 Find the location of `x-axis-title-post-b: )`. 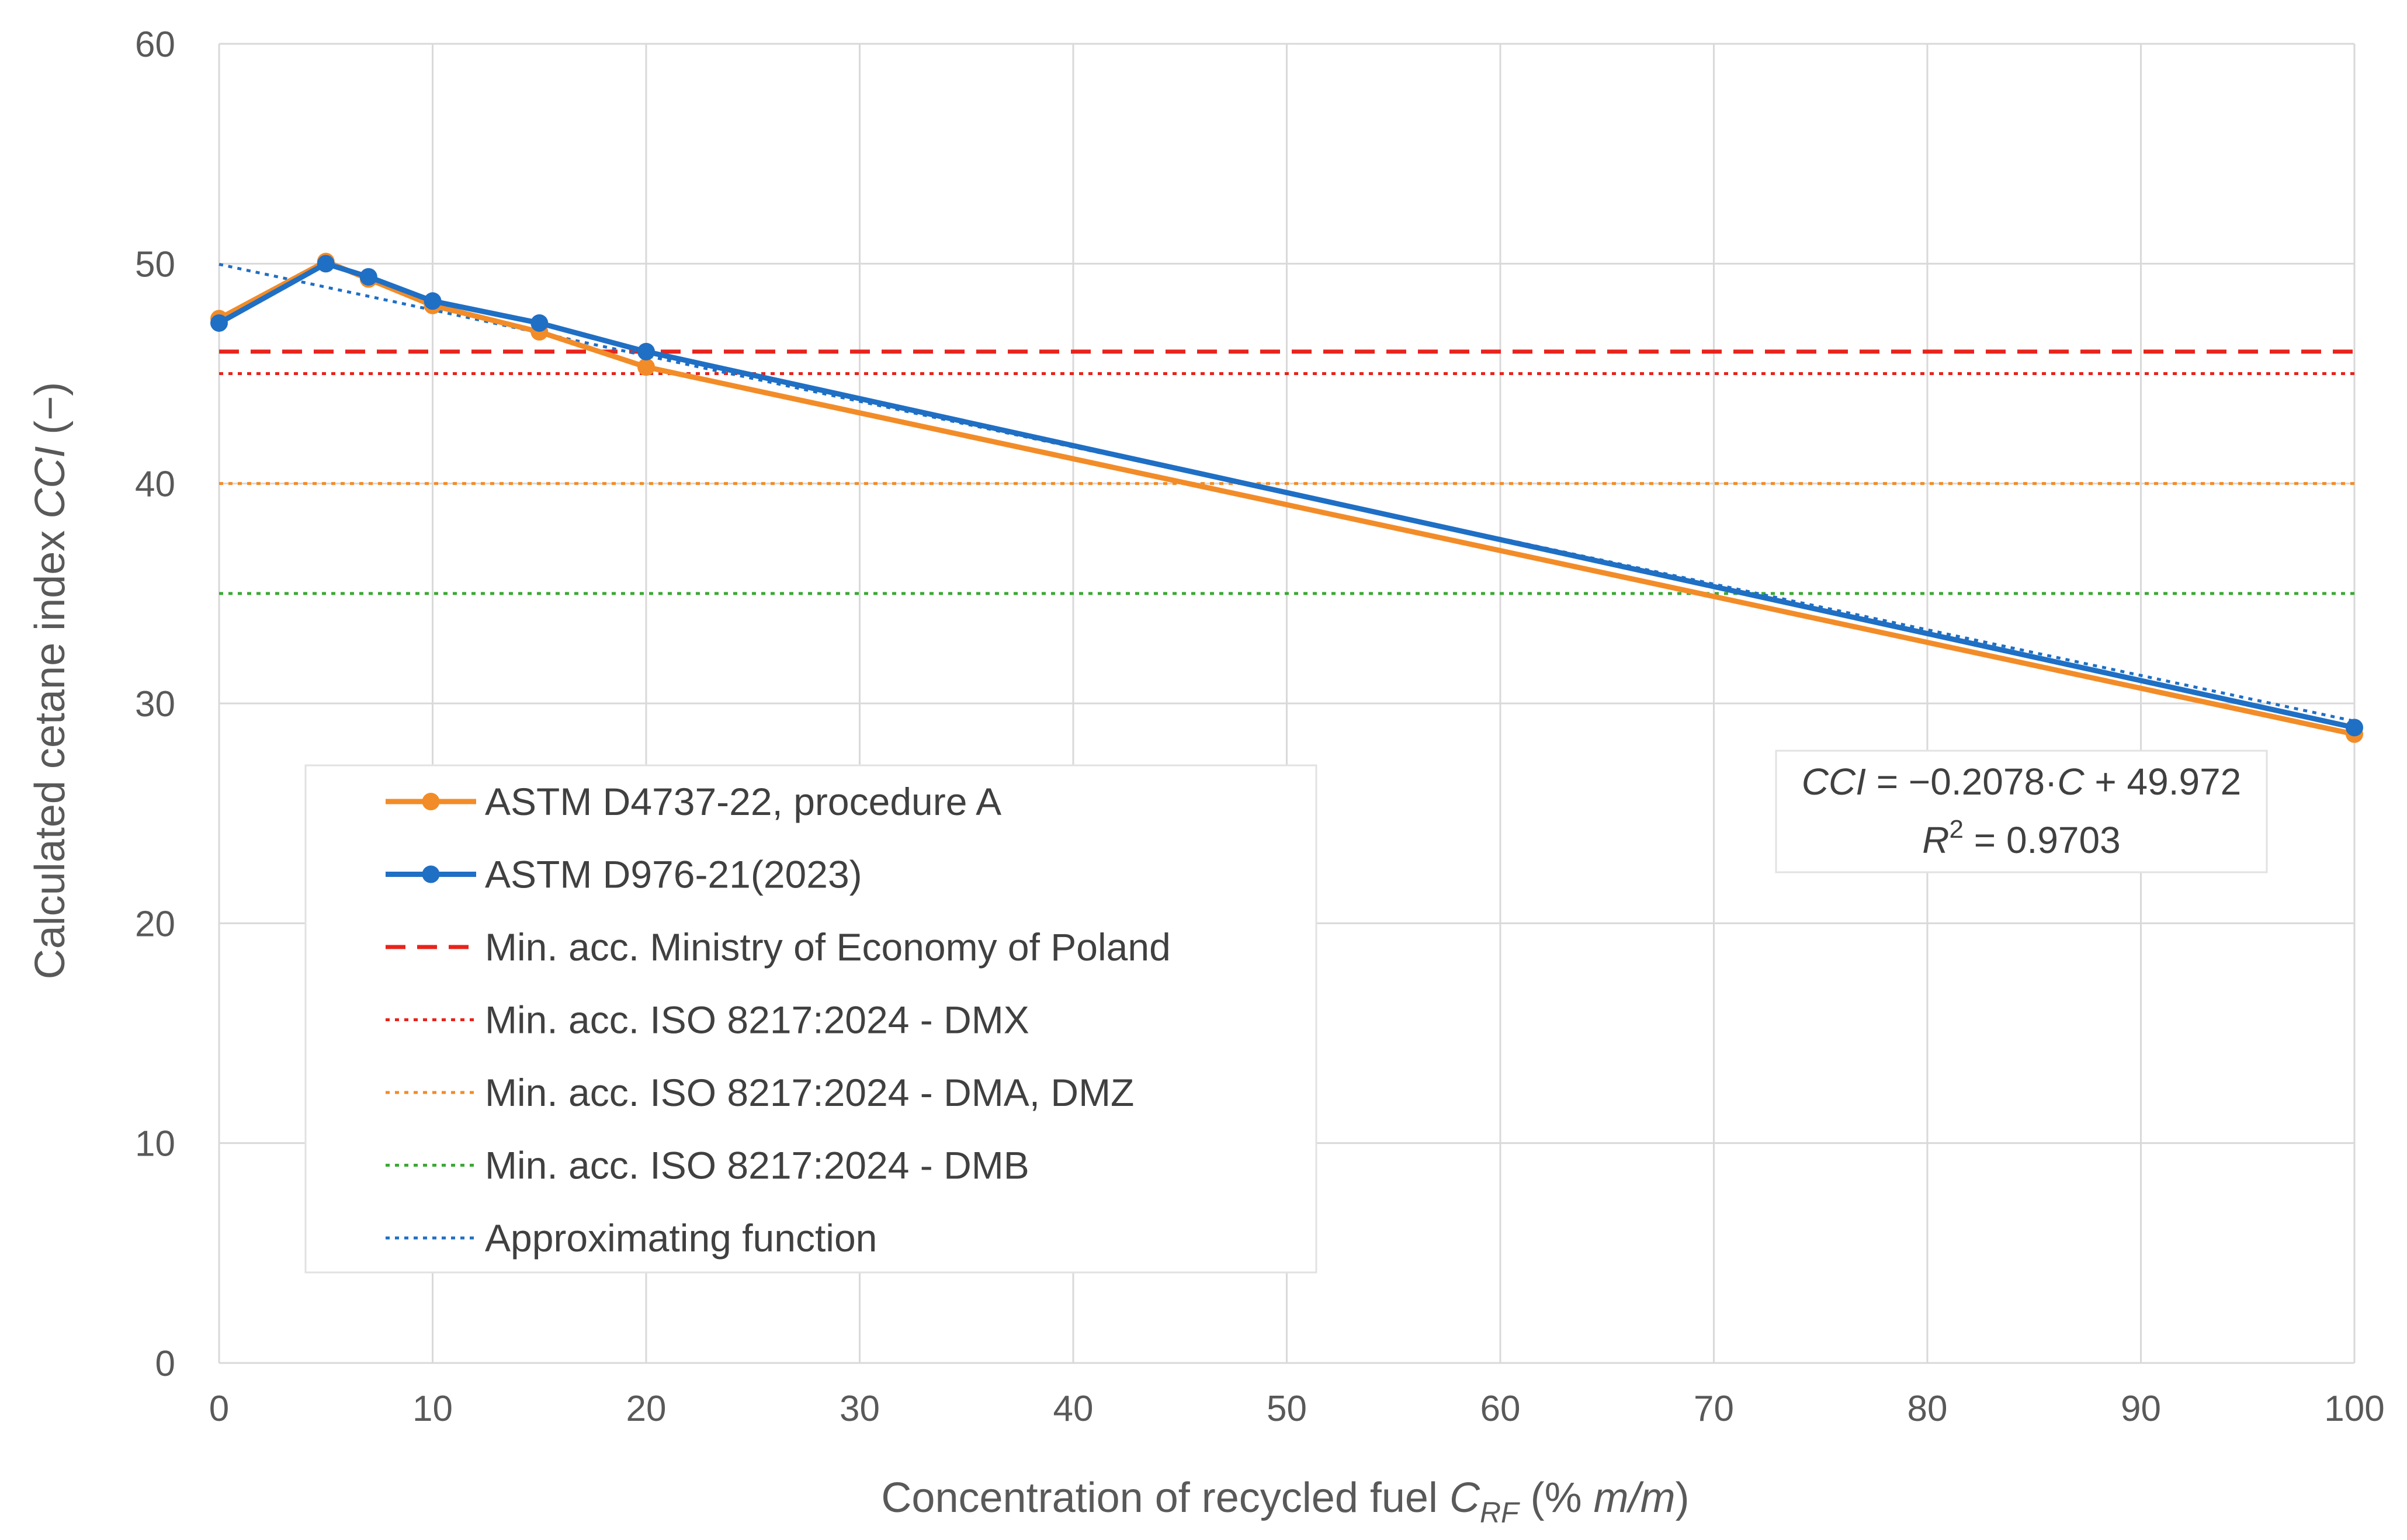

x-axis-title-post-b: ) is located at coordinates (1683, 1498).